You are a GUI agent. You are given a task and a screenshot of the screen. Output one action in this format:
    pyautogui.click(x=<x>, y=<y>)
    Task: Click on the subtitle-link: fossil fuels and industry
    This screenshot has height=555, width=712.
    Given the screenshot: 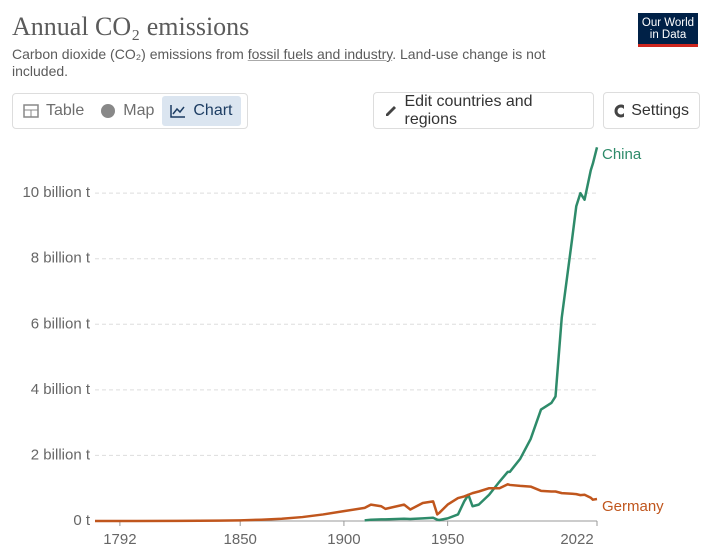 What is the action you would take?
    pyautogui.click(x=320, y=54)
    